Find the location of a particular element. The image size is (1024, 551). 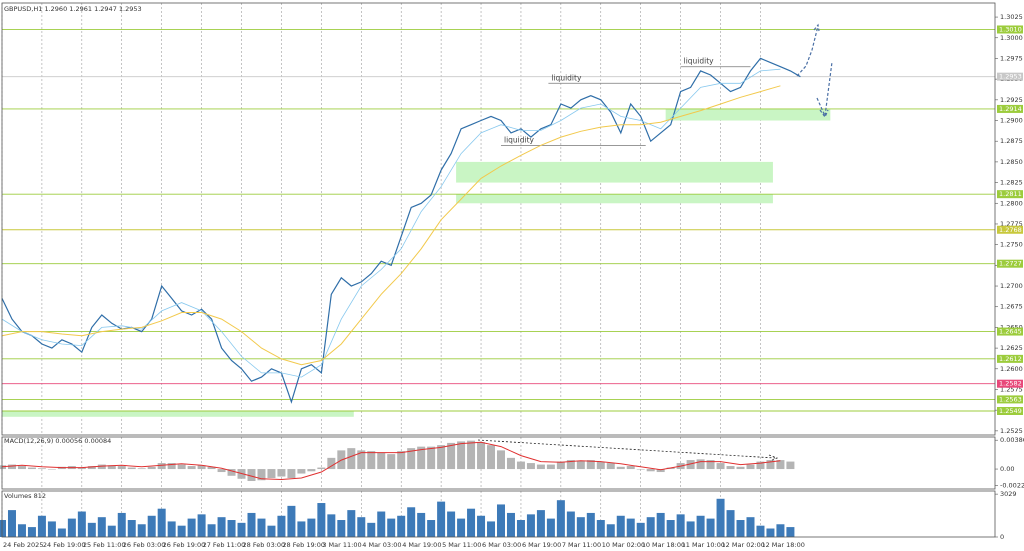

level-label: 1.2582 is located at coordinates (1010, 384).